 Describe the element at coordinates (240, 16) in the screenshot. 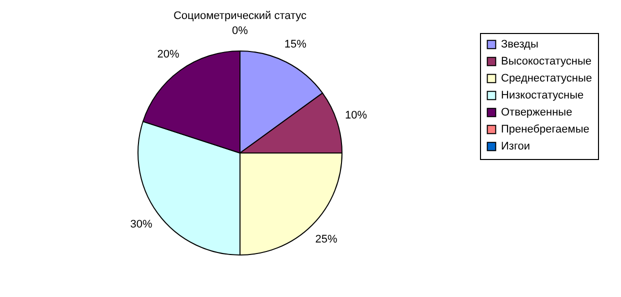

I see `chart-title: Социометрический статус` at that location.